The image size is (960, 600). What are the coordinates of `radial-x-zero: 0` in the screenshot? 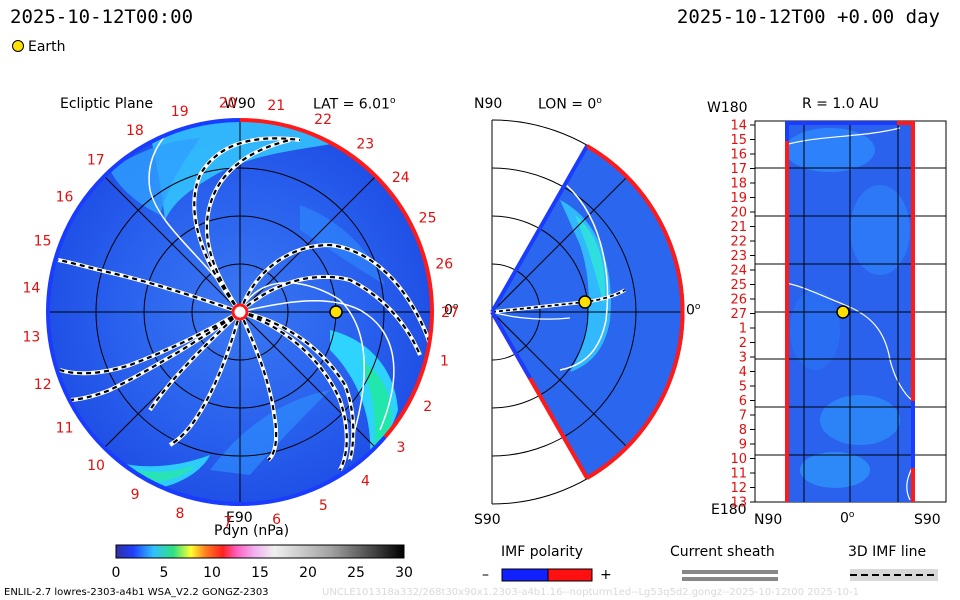 It's located at (844, 518).